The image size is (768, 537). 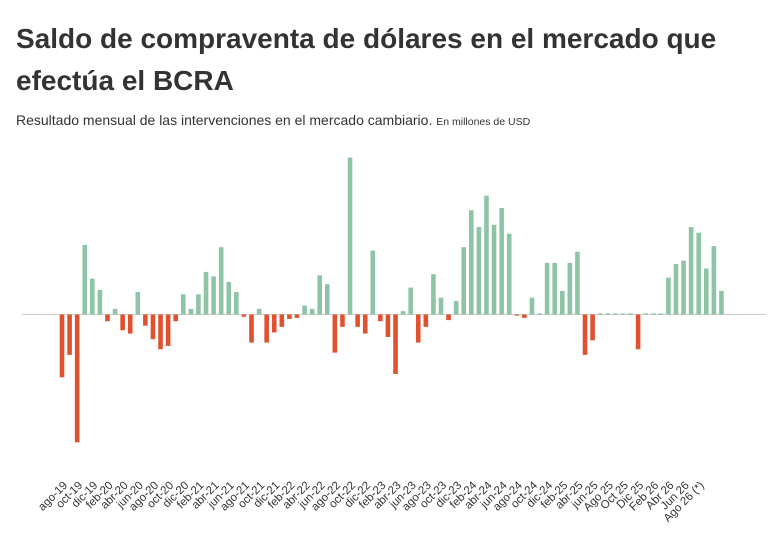 I want to click on unit-note: En millones de USD, so click(x=483, y=122).